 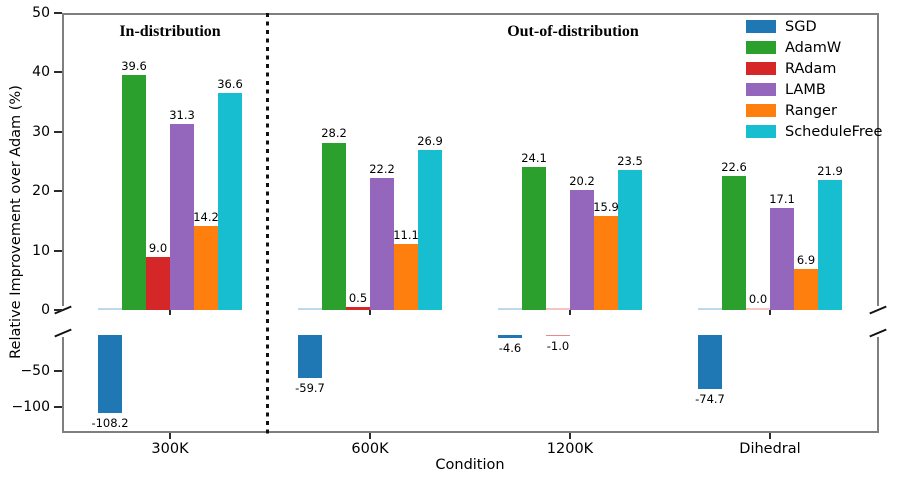 I want to click on category-divider-line, so click(x=267, y=223).